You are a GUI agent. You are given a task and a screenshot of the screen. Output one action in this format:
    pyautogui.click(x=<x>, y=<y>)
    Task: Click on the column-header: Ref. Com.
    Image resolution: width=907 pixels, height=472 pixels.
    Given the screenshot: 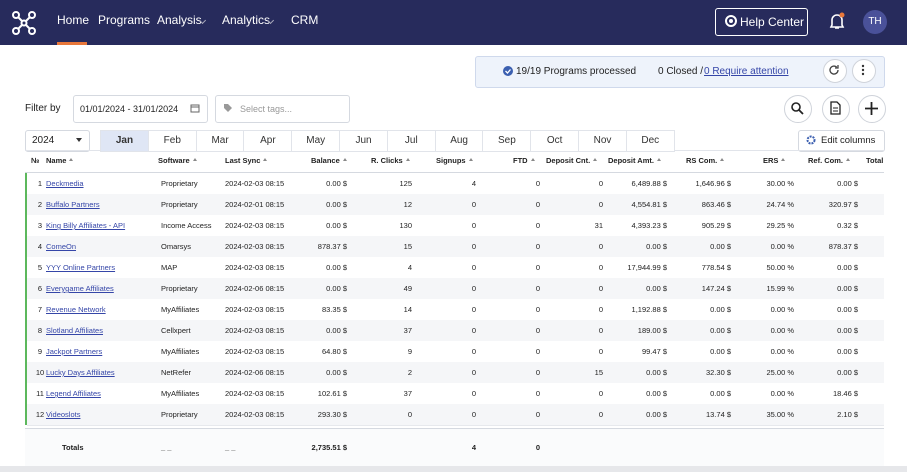 What is the action you would take?
    pyautogui.click(x=829, y=160)
    